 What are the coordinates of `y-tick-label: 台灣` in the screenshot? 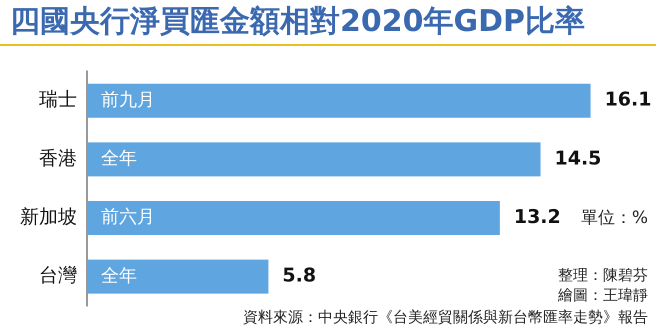 It's located at (58, 275).